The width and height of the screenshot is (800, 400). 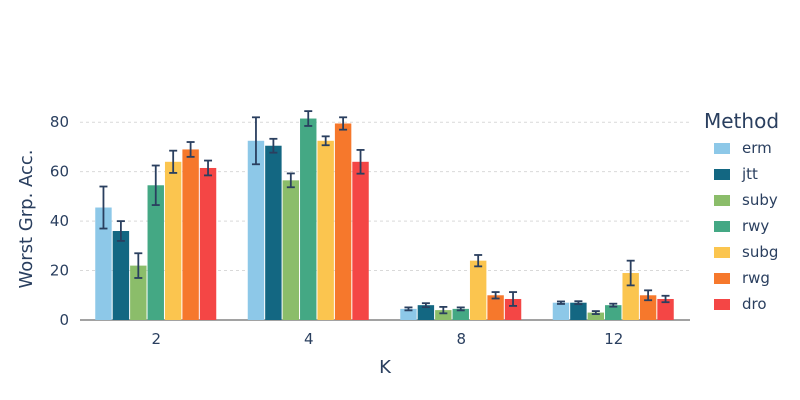 I want to click on legend-label-rwg: rwg, so click(x=756, y=278).